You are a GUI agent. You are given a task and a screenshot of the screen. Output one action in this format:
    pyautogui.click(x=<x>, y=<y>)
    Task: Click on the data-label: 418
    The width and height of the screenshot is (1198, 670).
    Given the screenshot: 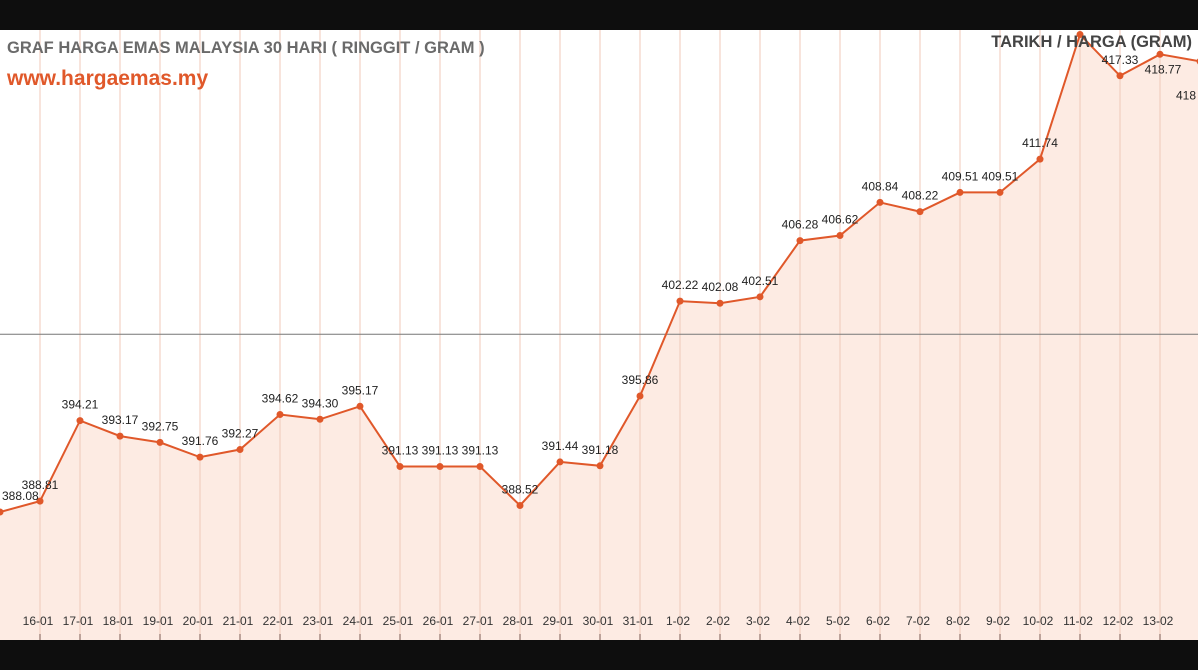 What is the action you would take?
    pyautogui.click(x=1186, y=95)
    